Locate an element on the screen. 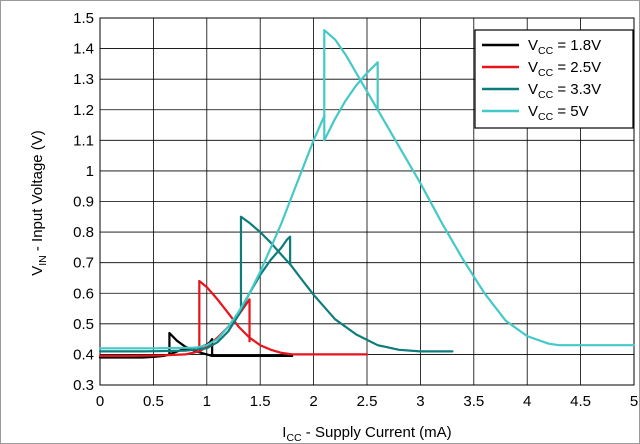 Image resolution: width=640 pixels, height=444 pixels. x-tick-label: 5 is located at coordinates (634, 401).